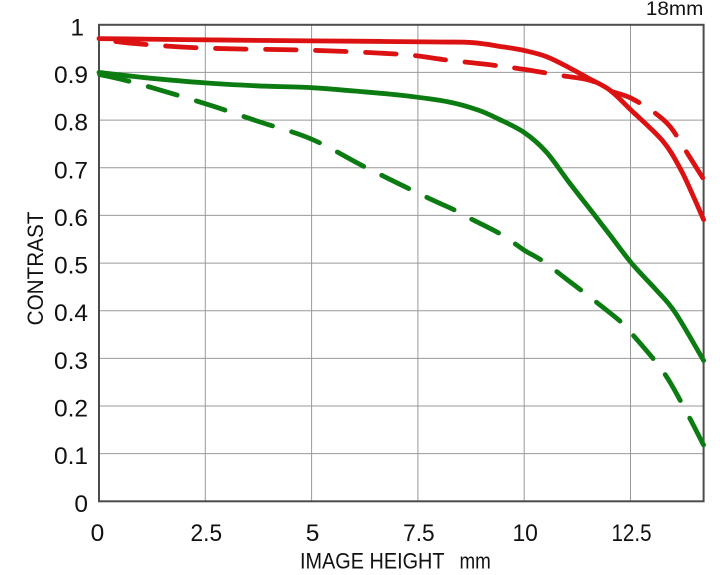 Image resolution: width=720 pixels, height=575 pixels. What do you see at coordinates (77, 27) in the screenshot?
I see `svg-text: 1` at bounding box center [77, 27].